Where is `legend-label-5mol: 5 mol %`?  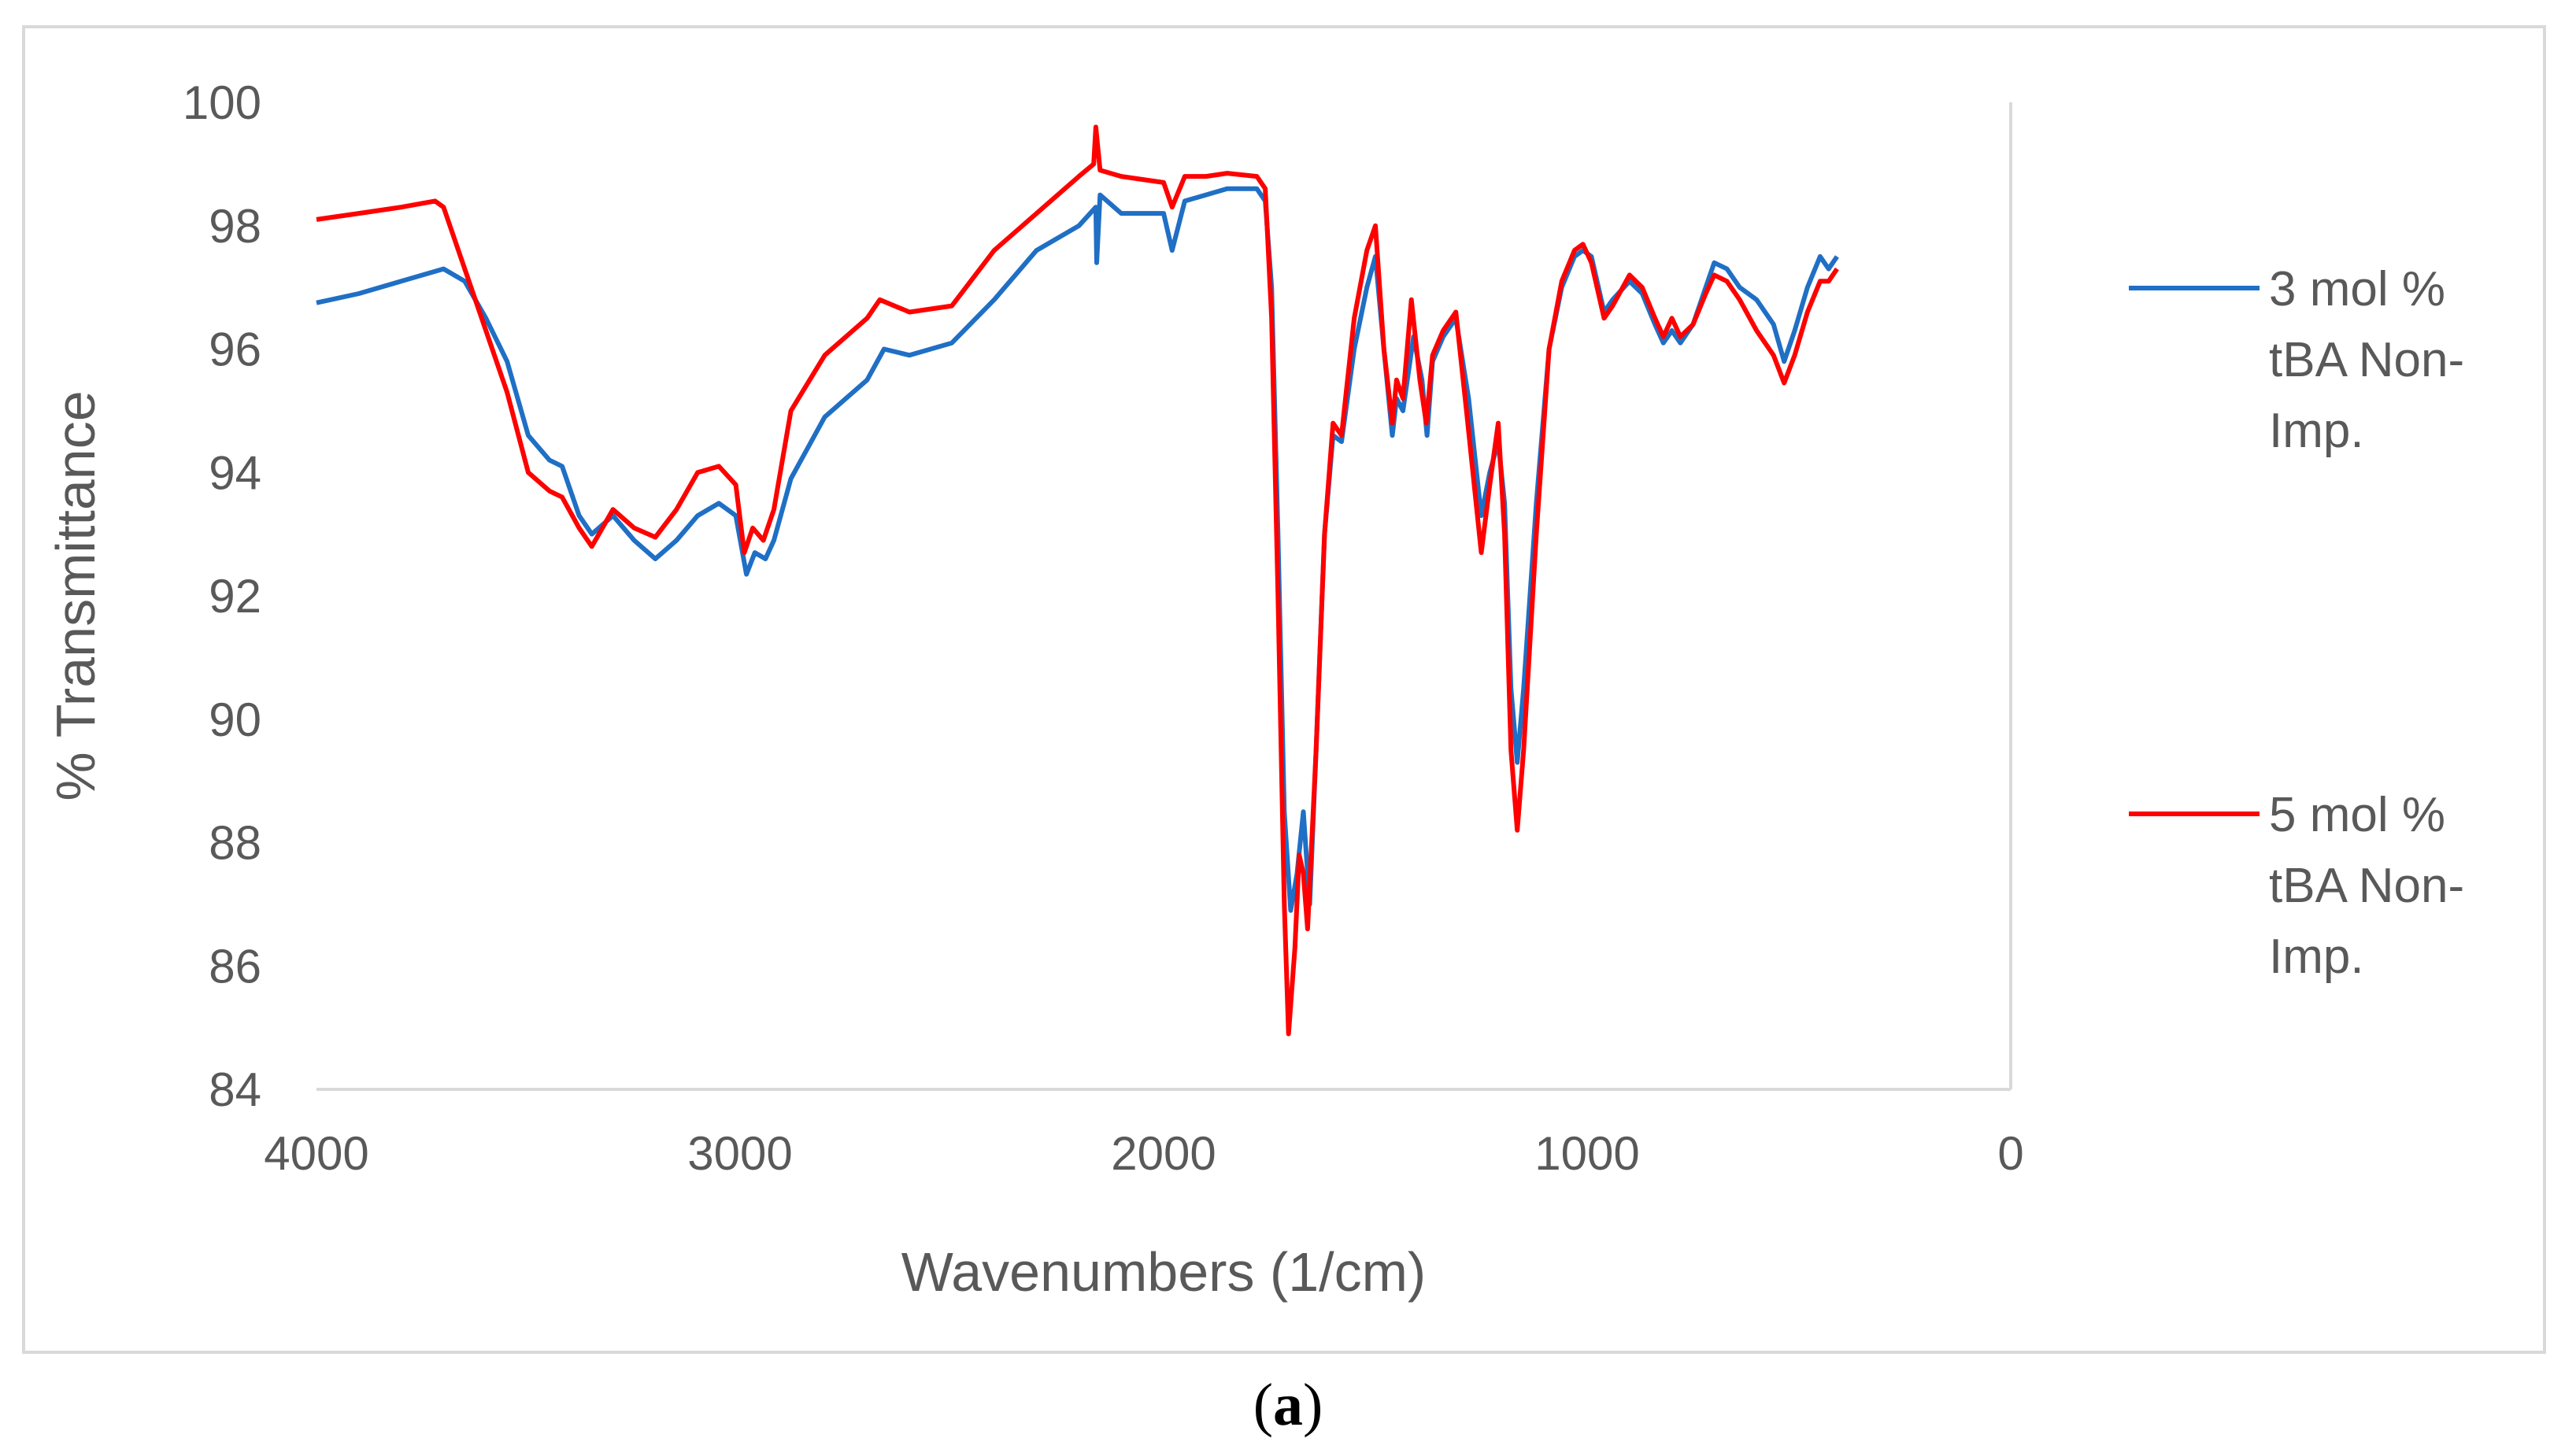
legend-label-5mol: 5 mol % is located at coordinates (2357, 815).